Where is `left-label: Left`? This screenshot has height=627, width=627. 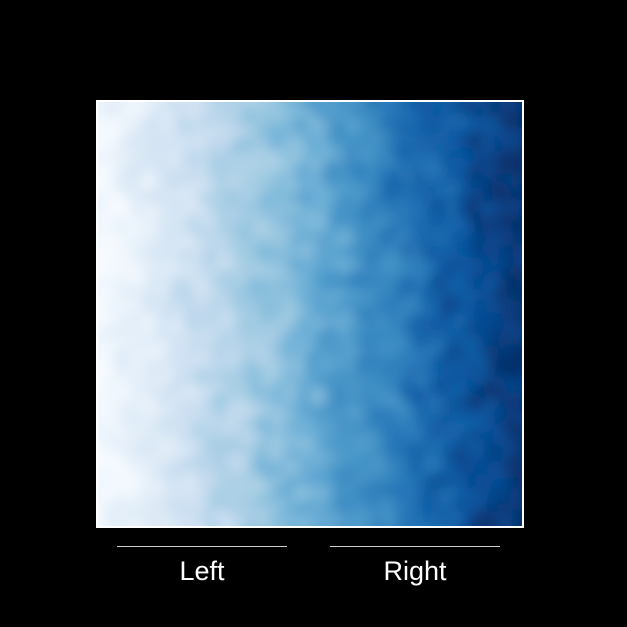 left-label: Left is located at coordinates (202, 571).